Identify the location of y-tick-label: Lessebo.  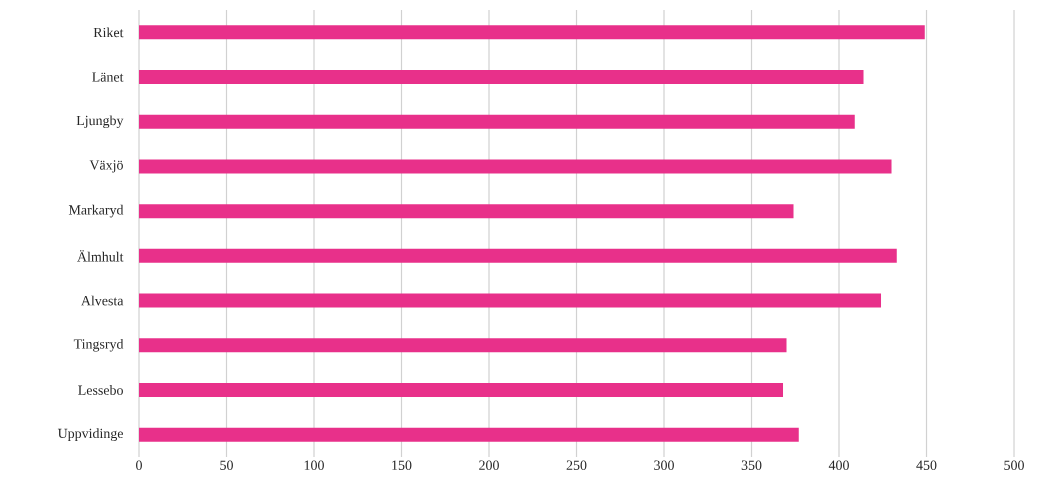
(100, 390).